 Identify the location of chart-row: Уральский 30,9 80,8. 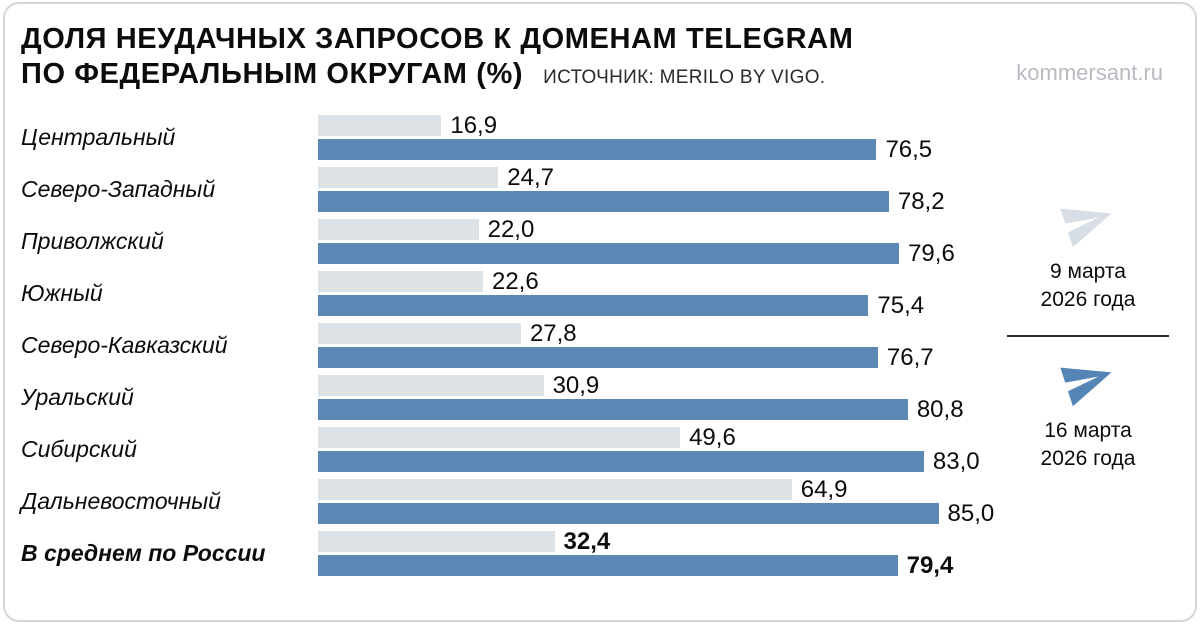
(608, 397).